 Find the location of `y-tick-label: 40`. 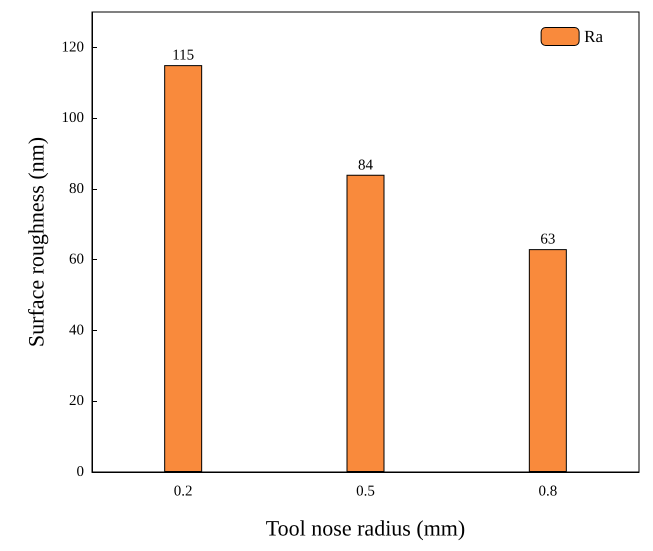

y-tick-label: 40 is located at coordinates (76, 330).